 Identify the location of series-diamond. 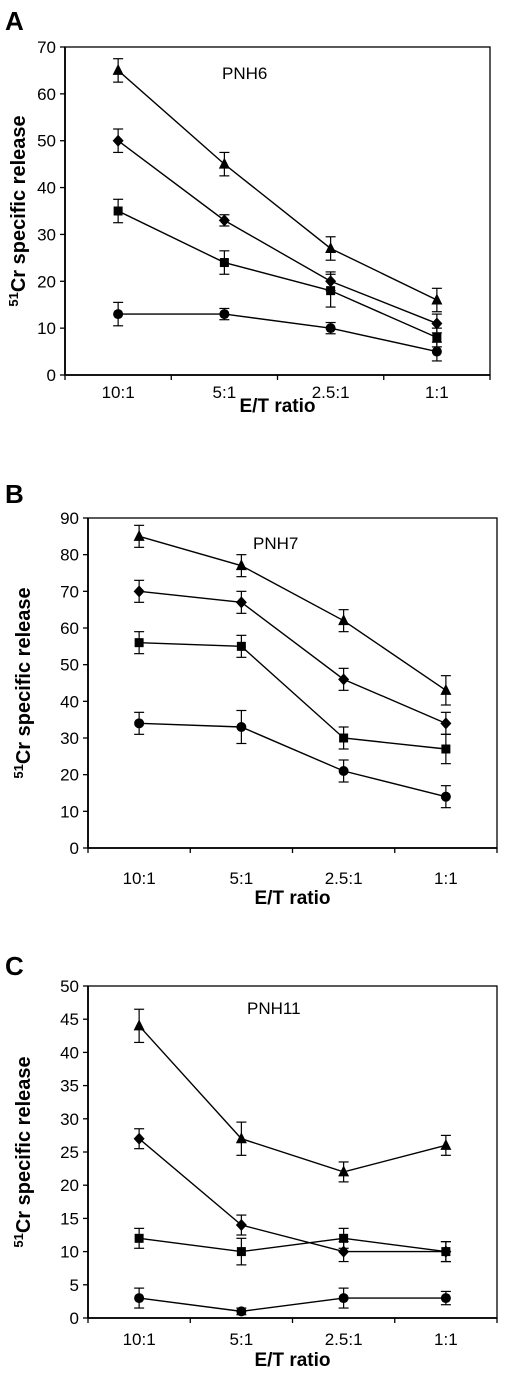
(292, 1195).